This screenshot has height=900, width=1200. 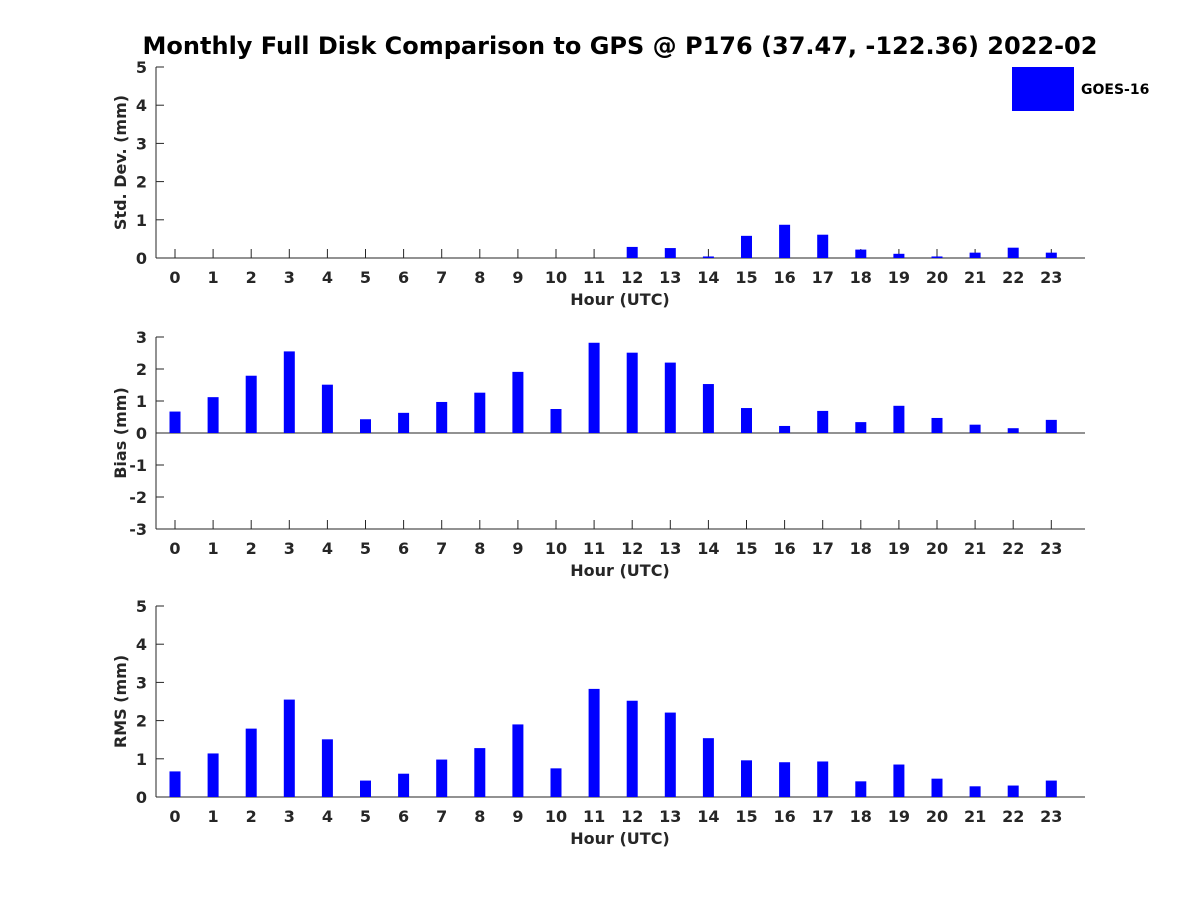 I want to click on std-dev-y-tick-label: 0, so click(x=141, y=258).